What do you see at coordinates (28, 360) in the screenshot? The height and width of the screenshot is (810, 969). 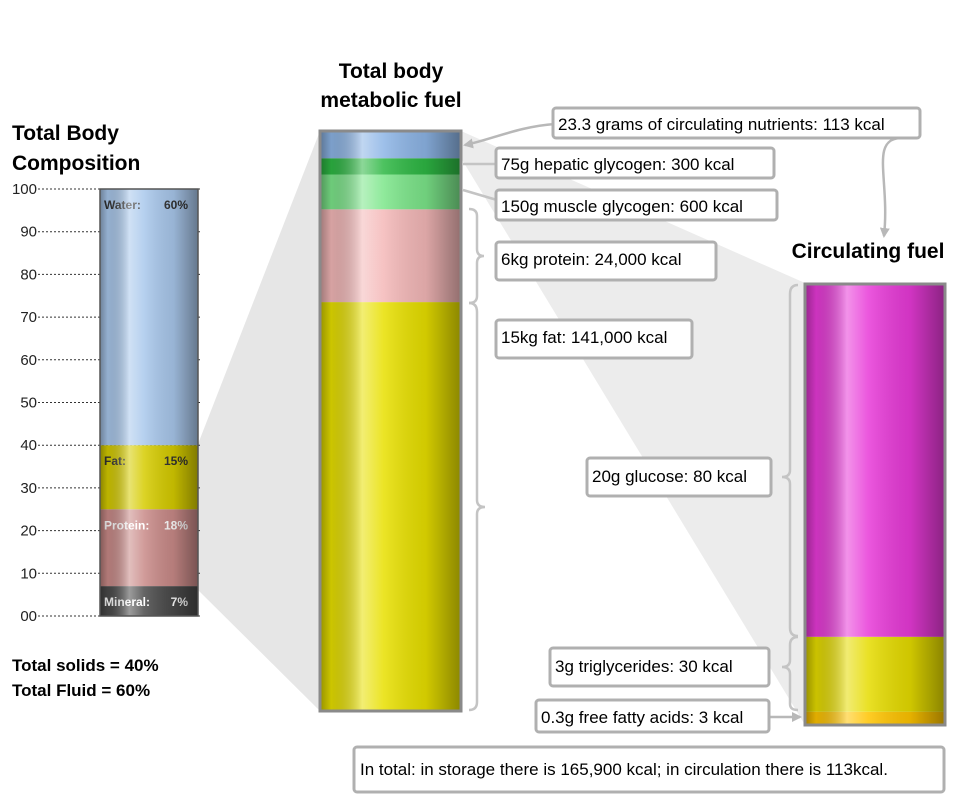 I see `axis-tick-label: 60` at bounding box center [28, 360].